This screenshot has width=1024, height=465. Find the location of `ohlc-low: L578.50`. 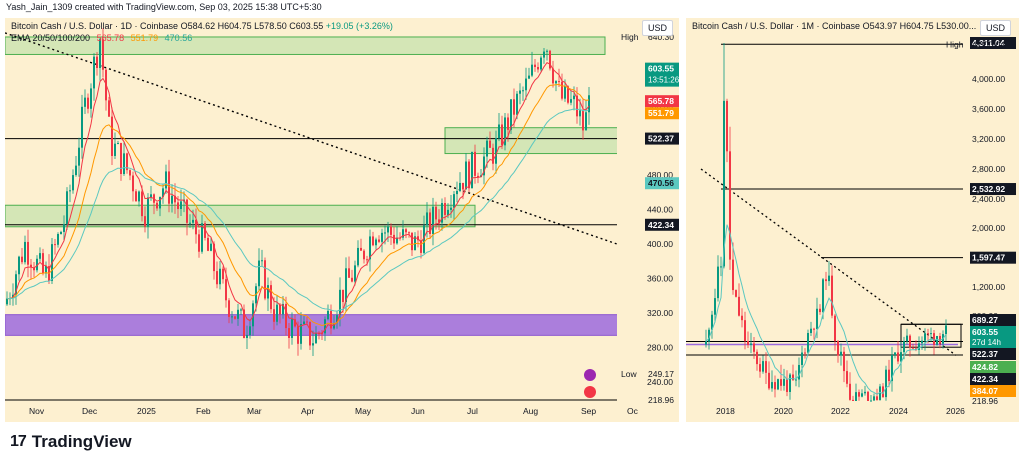

ohlc-low: L578.50 is located at coordinates (270, 26).